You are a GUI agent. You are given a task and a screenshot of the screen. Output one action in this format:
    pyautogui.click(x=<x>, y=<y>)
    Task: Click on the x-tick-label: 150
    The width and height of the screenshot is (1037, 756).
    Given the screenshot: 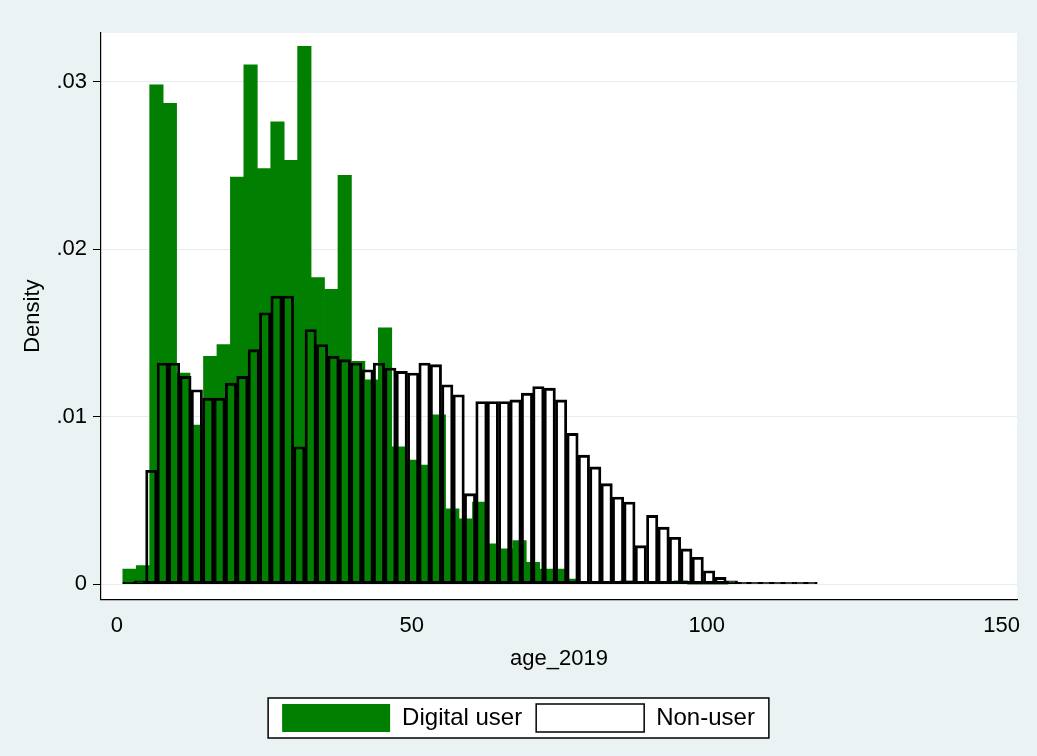 What is the action you would take?
    pyautogui.click(x=1002, y=625)
    